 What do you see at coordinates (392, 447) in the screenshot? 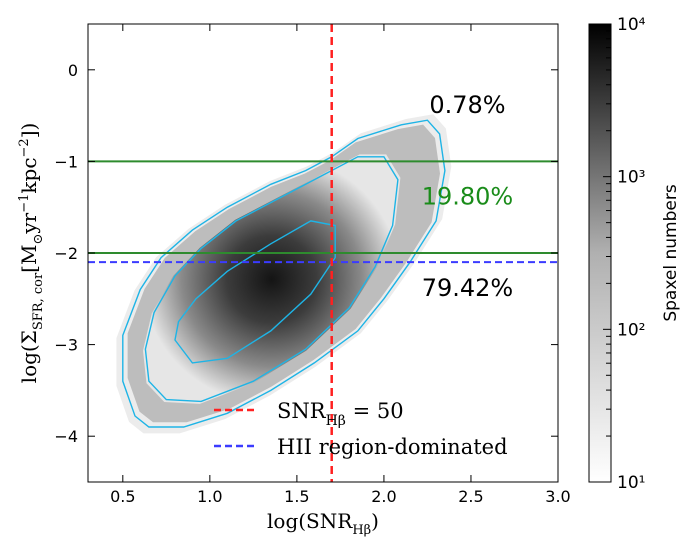
I see `legend-label-hii: HII region-dominated` at bounding box center [392, 447].